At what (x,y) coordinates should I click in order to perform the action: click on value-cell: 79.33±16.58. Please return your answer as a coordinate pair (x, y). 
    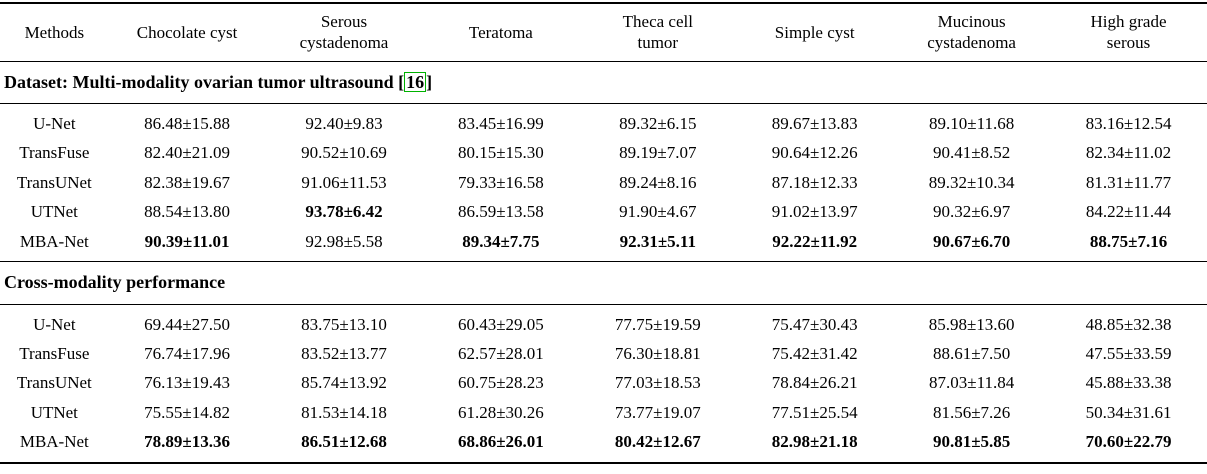
    Looking at the image, I should click on (500, 182).